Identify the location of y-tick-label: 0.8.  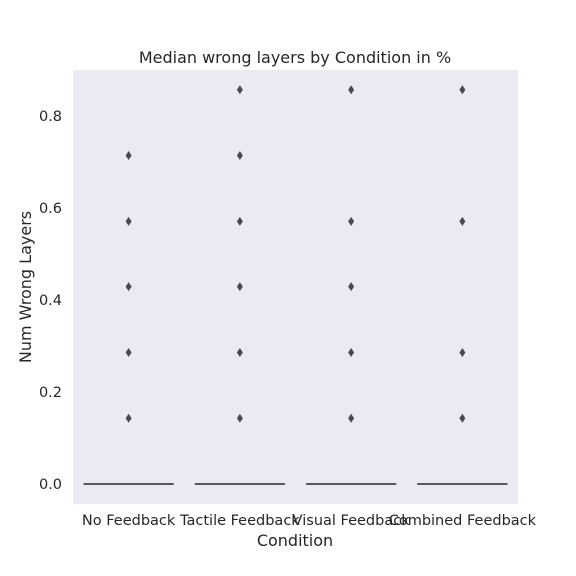
(50, 117).